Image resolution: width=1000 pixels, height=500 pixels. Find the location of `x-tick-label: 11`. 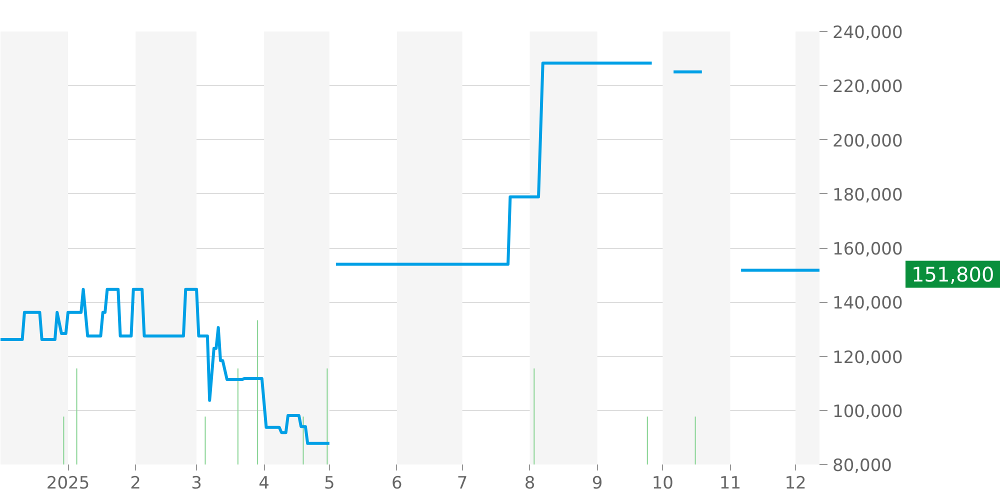

x-tick-label: 11 is located at coordinates (730, 484).